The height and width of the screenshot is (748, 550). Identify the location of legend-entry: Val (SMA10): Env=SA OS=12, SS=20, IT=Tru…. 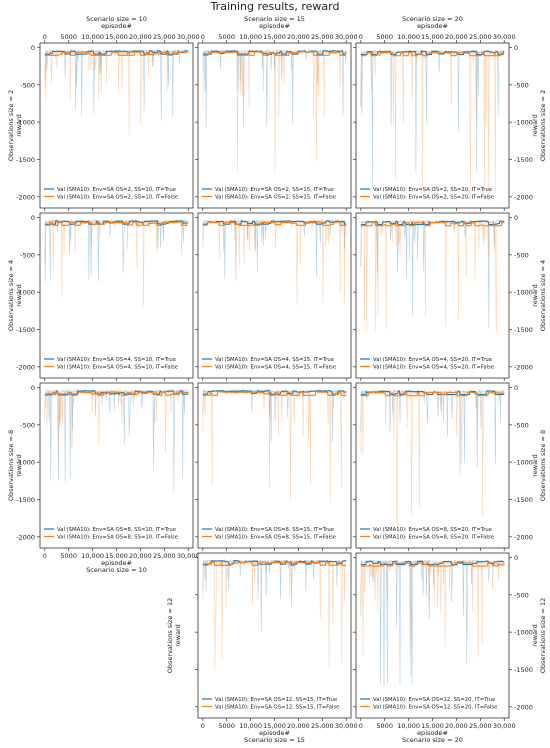
(434, 700).